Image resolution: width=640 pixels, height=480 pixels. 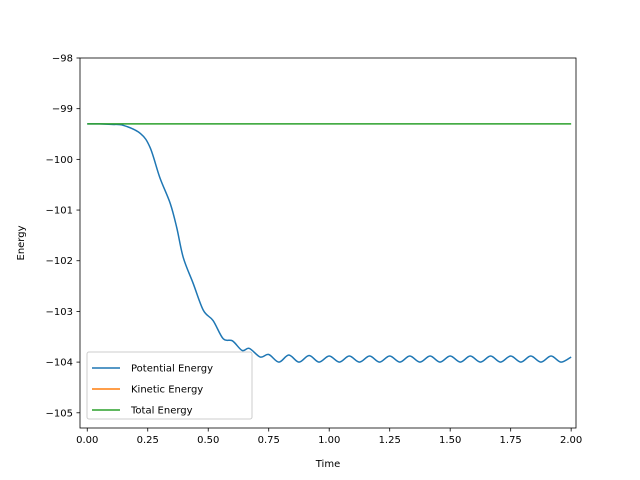 I want to click on x-tick-label: 0.00, so click(x=87, y=440).